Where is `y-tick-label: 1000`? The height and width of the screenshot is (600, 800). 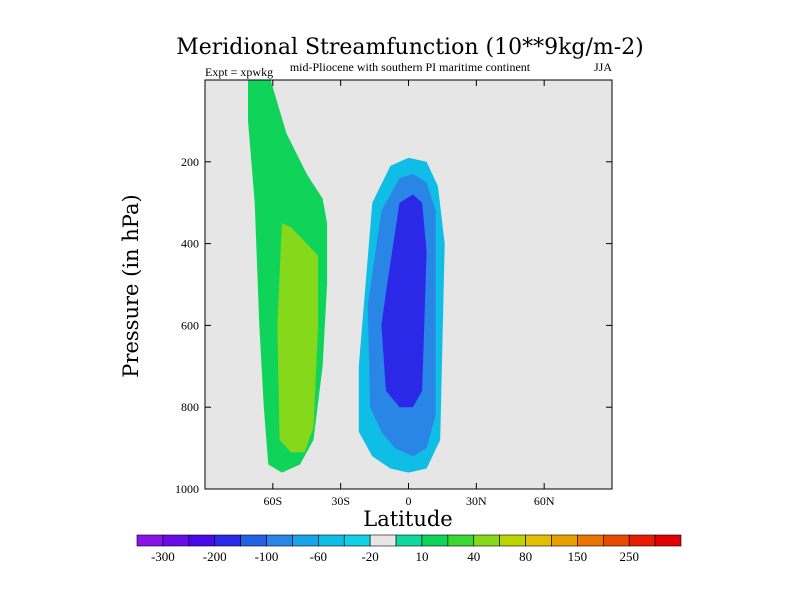
y-tick-label: 1000 is located at coordinates (187, 489).